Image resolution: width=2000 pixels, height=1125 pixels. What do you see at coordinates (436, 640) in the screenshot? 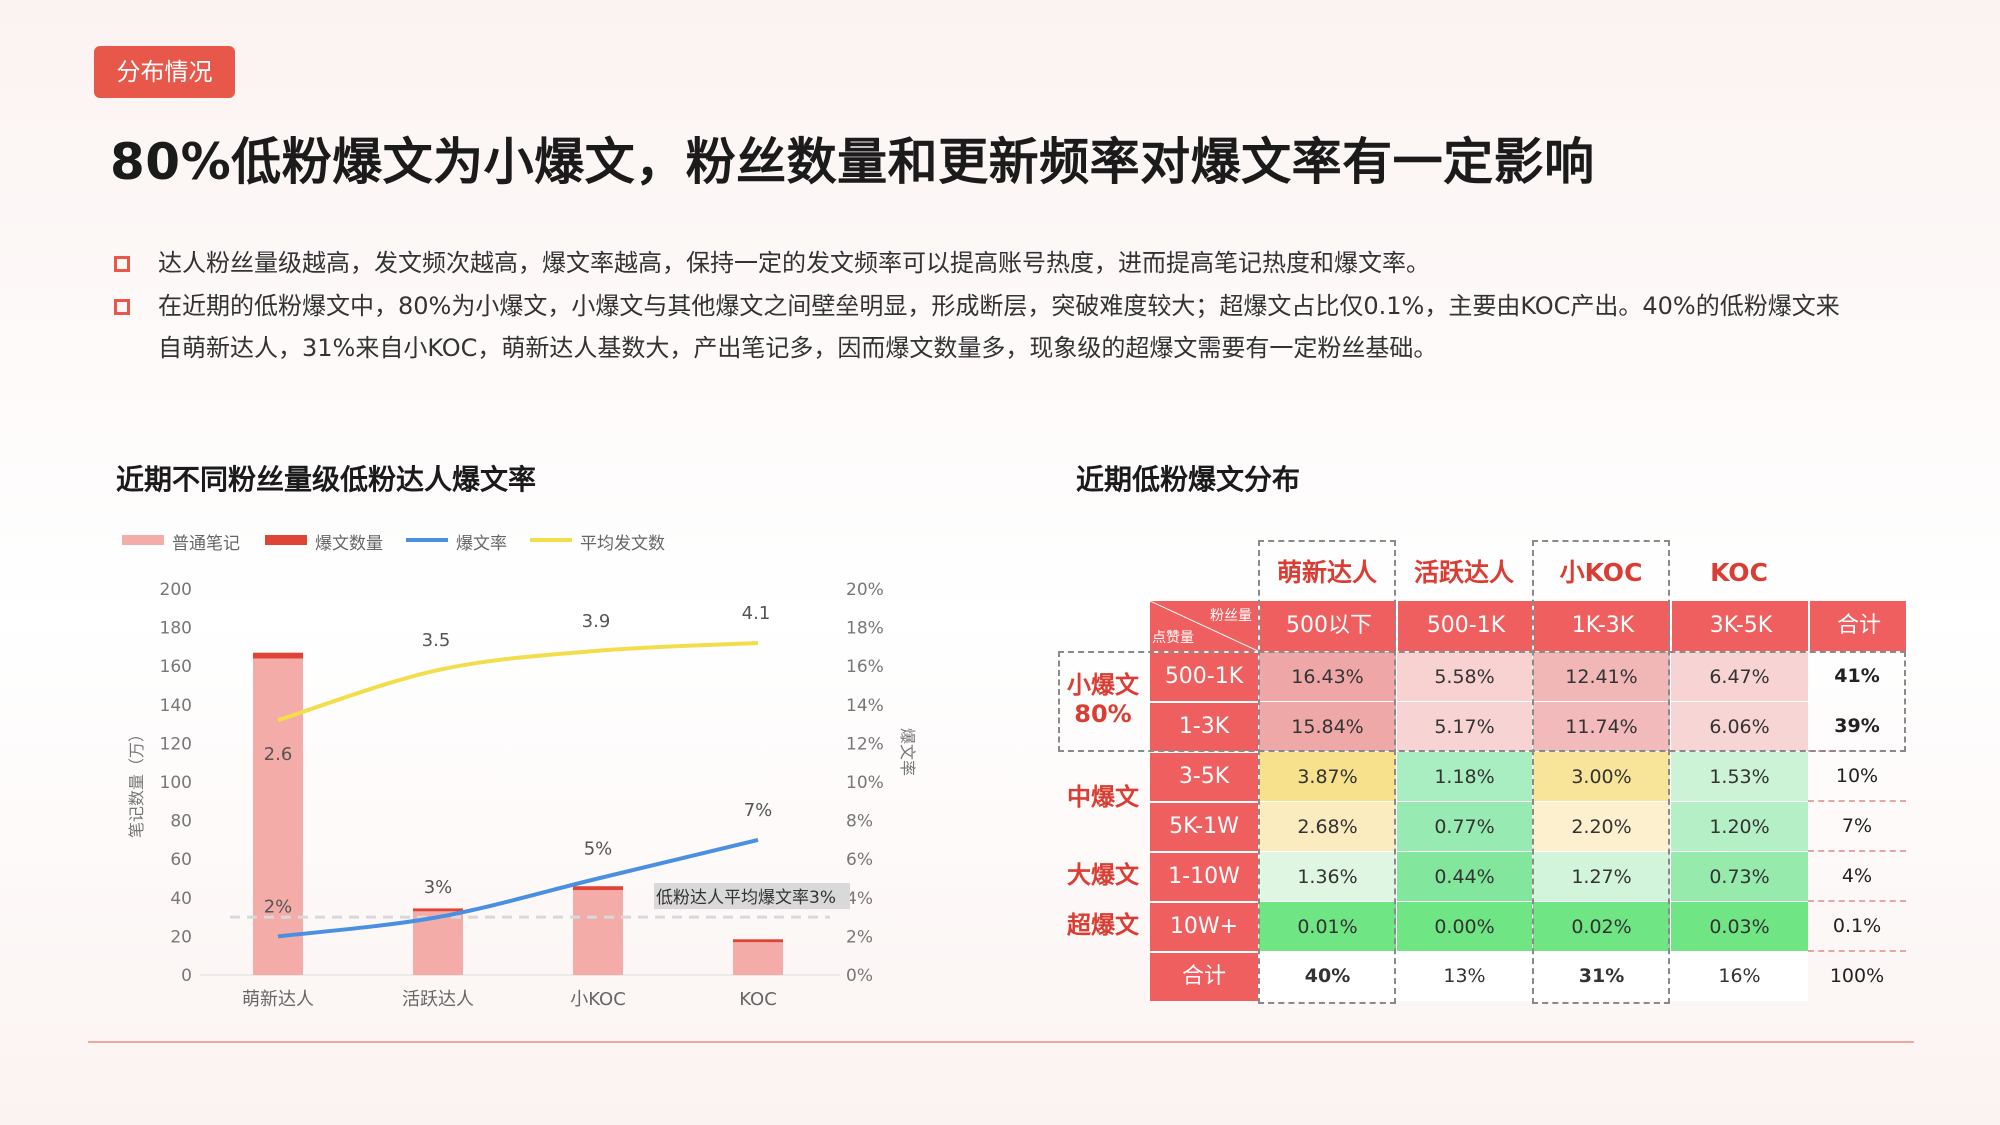
I see `avg-posts-label: 3.5` at bounding box center [436, 640].